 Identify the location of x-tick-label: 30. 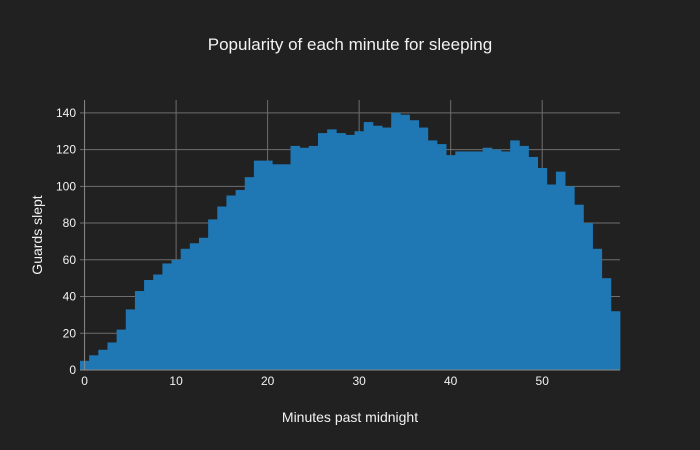
(359, 381).